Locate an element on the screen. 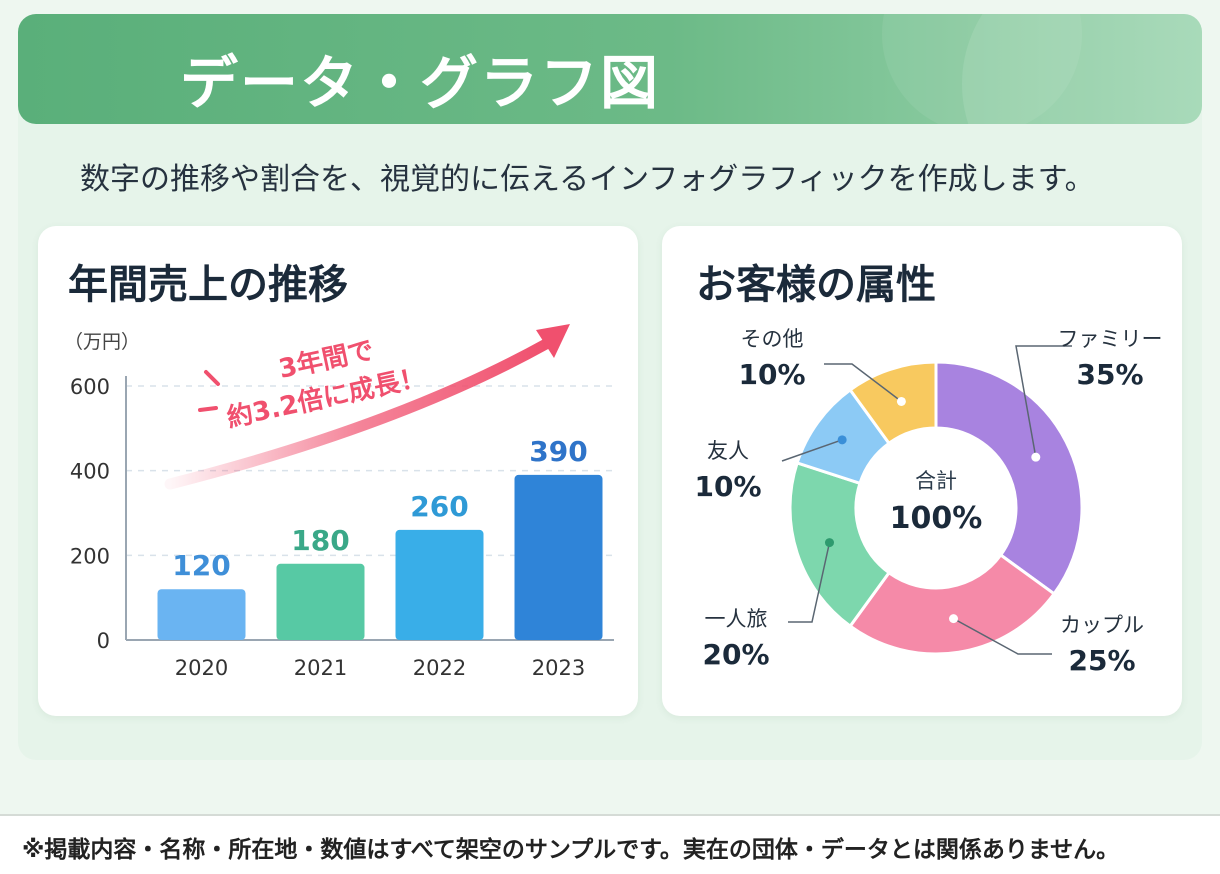 The height and width of the screenshot is (874, 1220). slice-percent-label: 20% is located at coordinates (735, 654).